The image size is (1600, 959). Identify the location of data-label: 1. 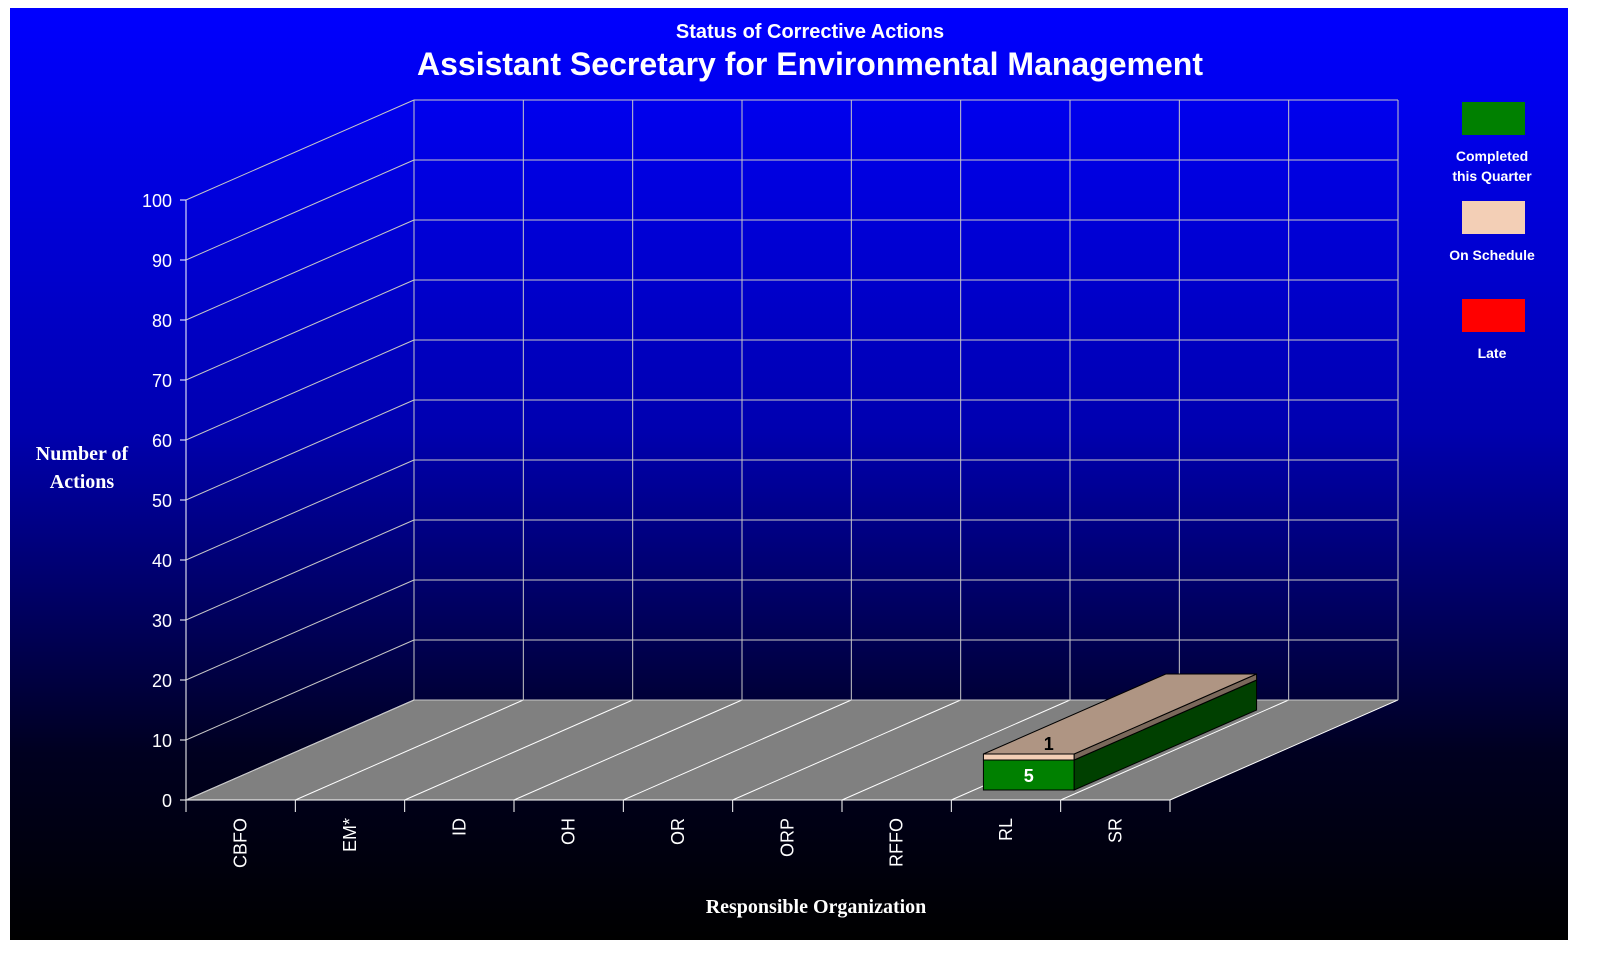
(1049, 744).